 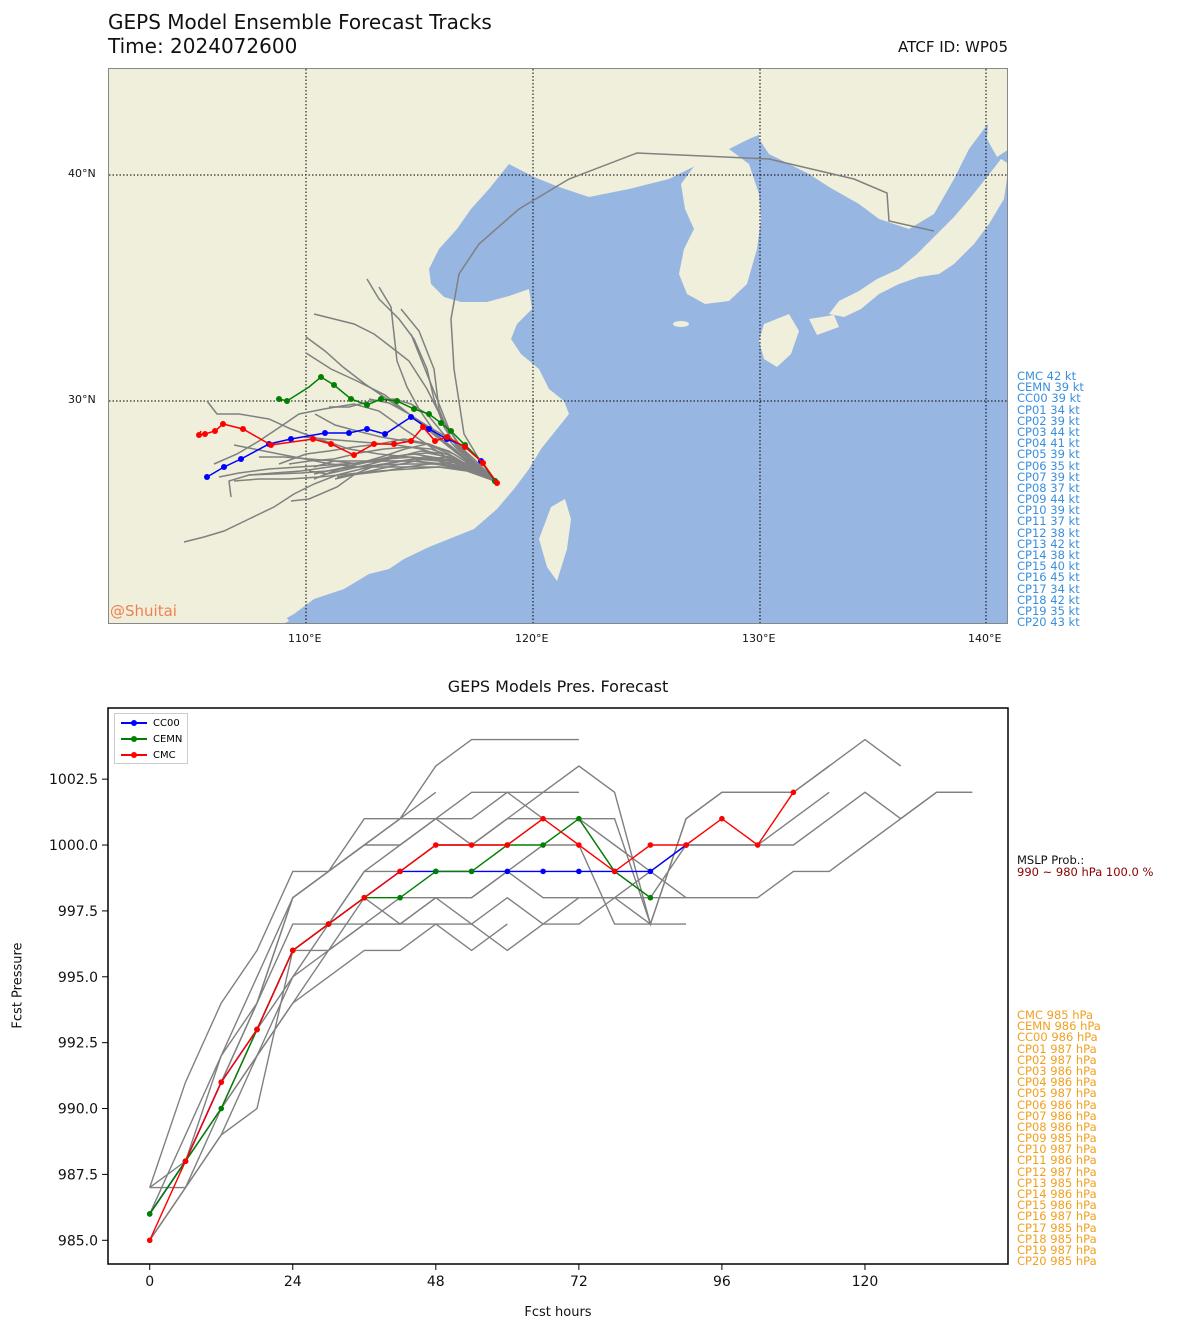 I want to click on legend-label-cmc: CMC, so click(x=164, y=755).